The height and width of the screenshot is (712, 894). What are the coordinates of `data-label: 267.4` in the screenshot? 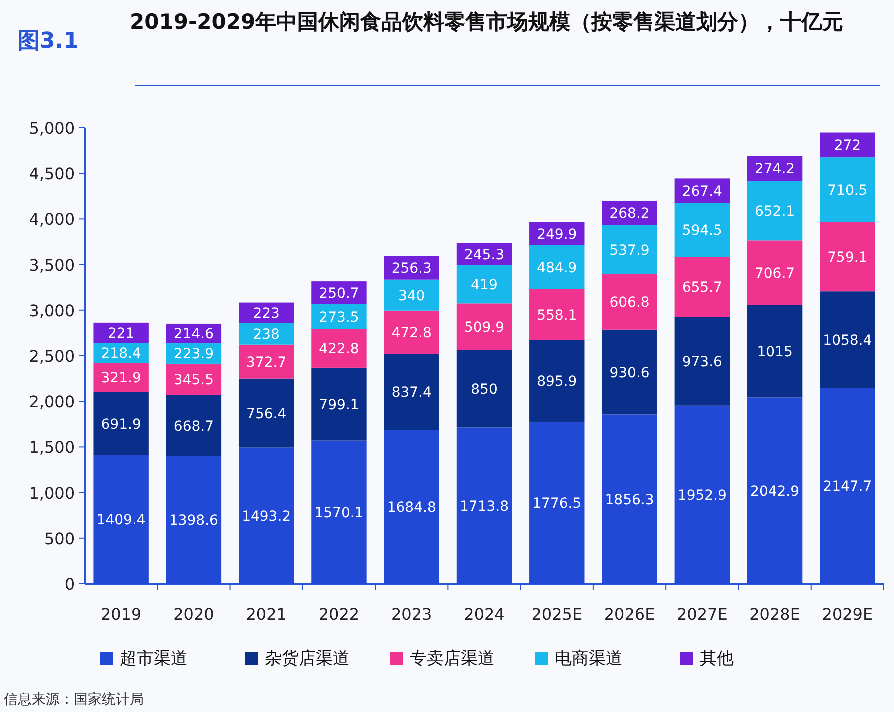 It's located at (702, 192).